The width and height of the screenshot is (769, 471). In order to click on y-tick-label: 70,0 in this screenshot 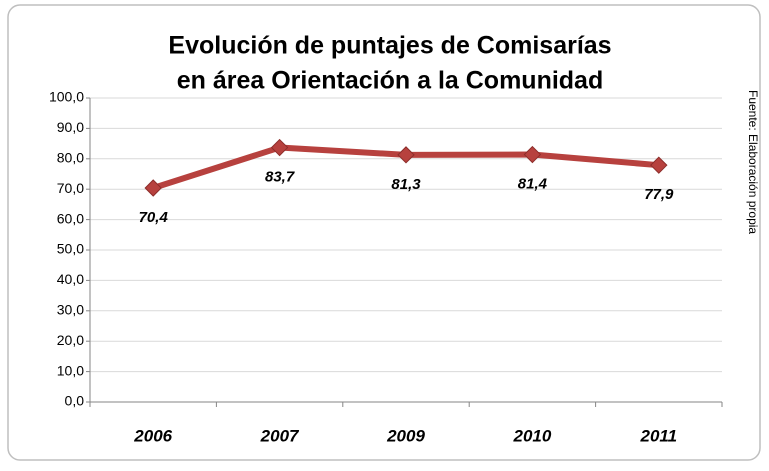, I will do `click(70, 188)`.